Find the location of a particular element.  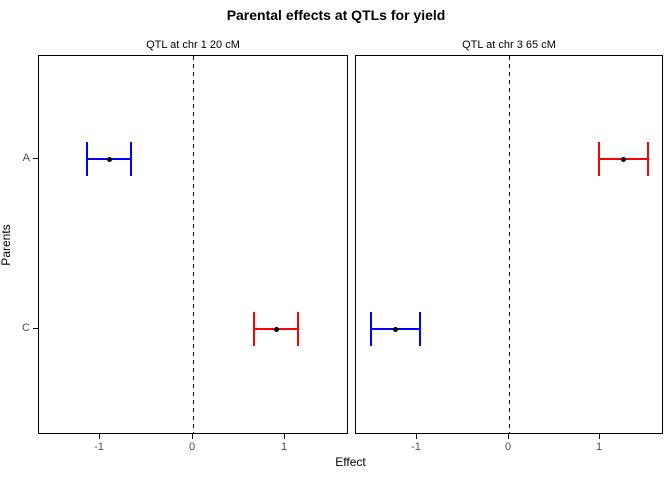

plot-title: Parental effects at QTLs for yield is located at coordinates (336, 15).